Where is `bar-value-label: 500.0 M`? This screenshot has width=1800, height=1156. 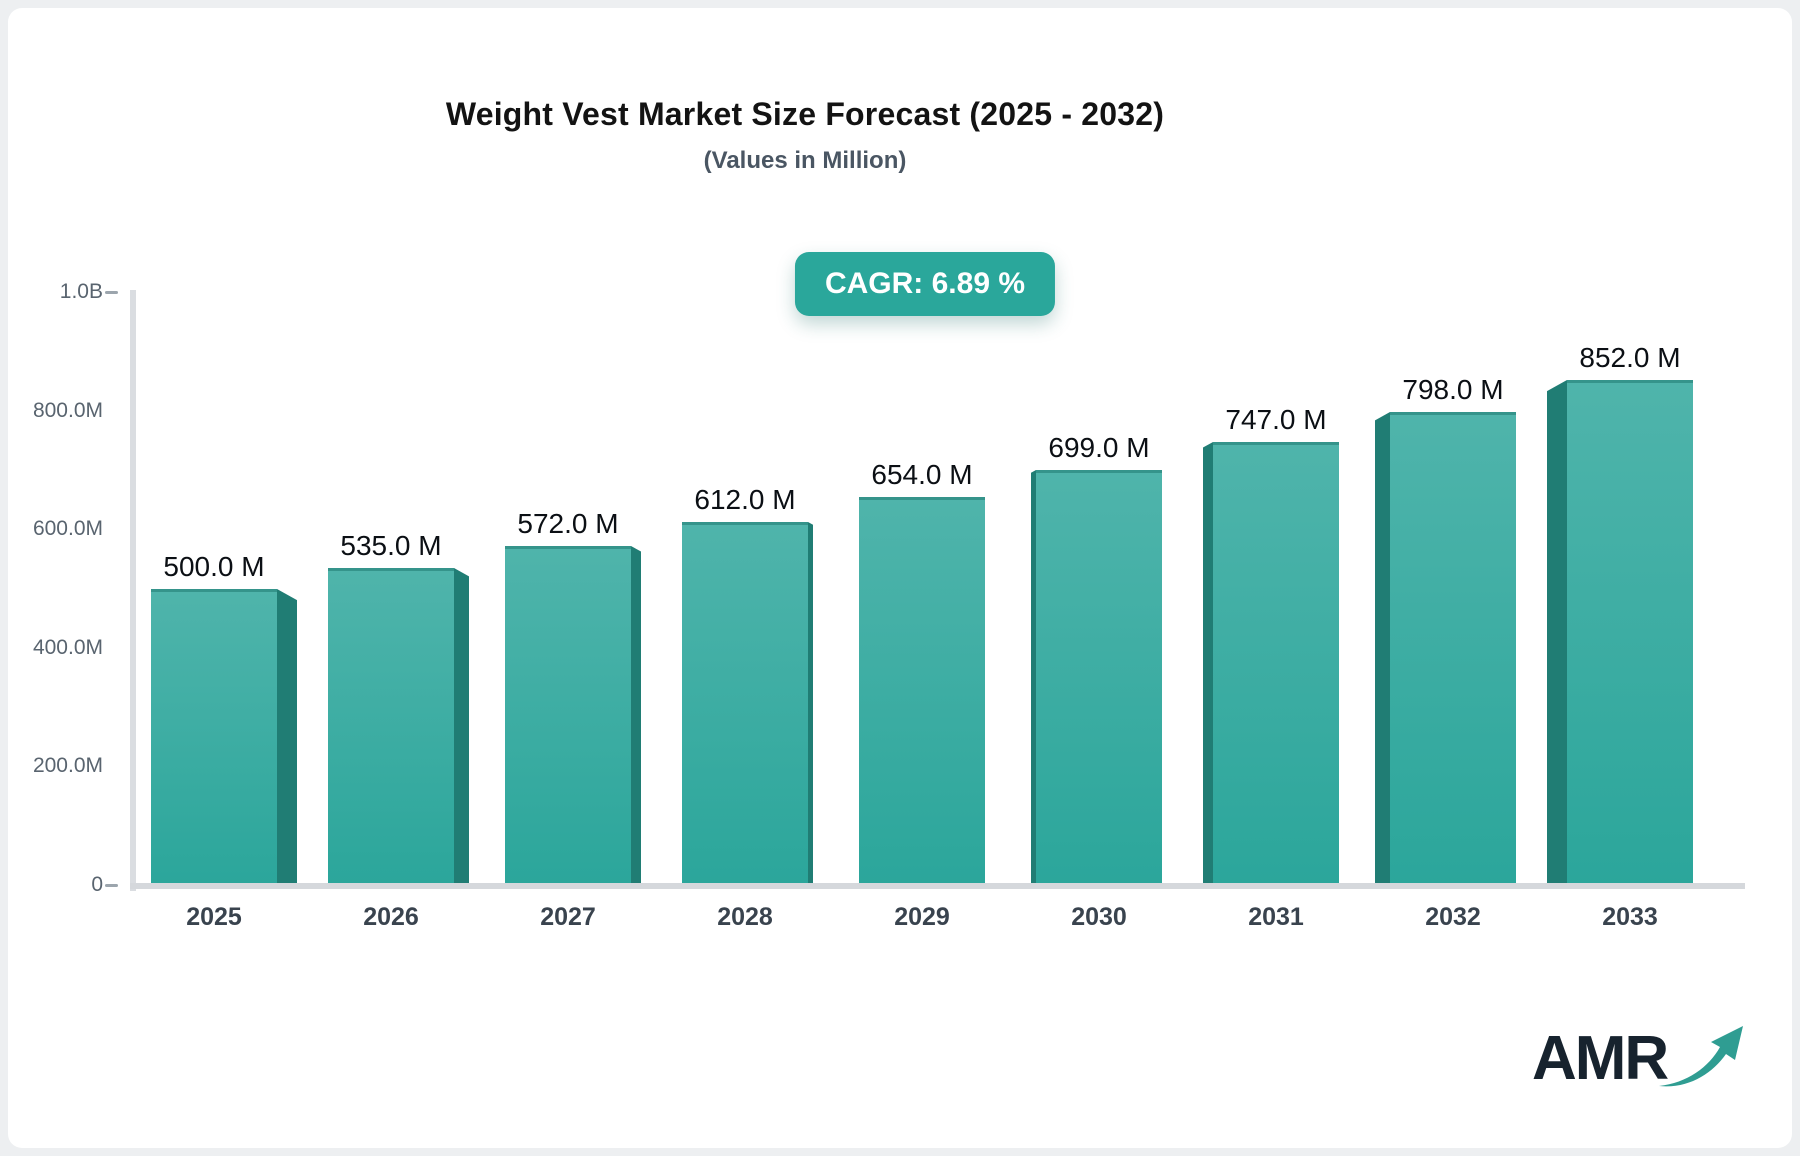
bar-value-label: 500.0 M is located at coordinates (214, 566).